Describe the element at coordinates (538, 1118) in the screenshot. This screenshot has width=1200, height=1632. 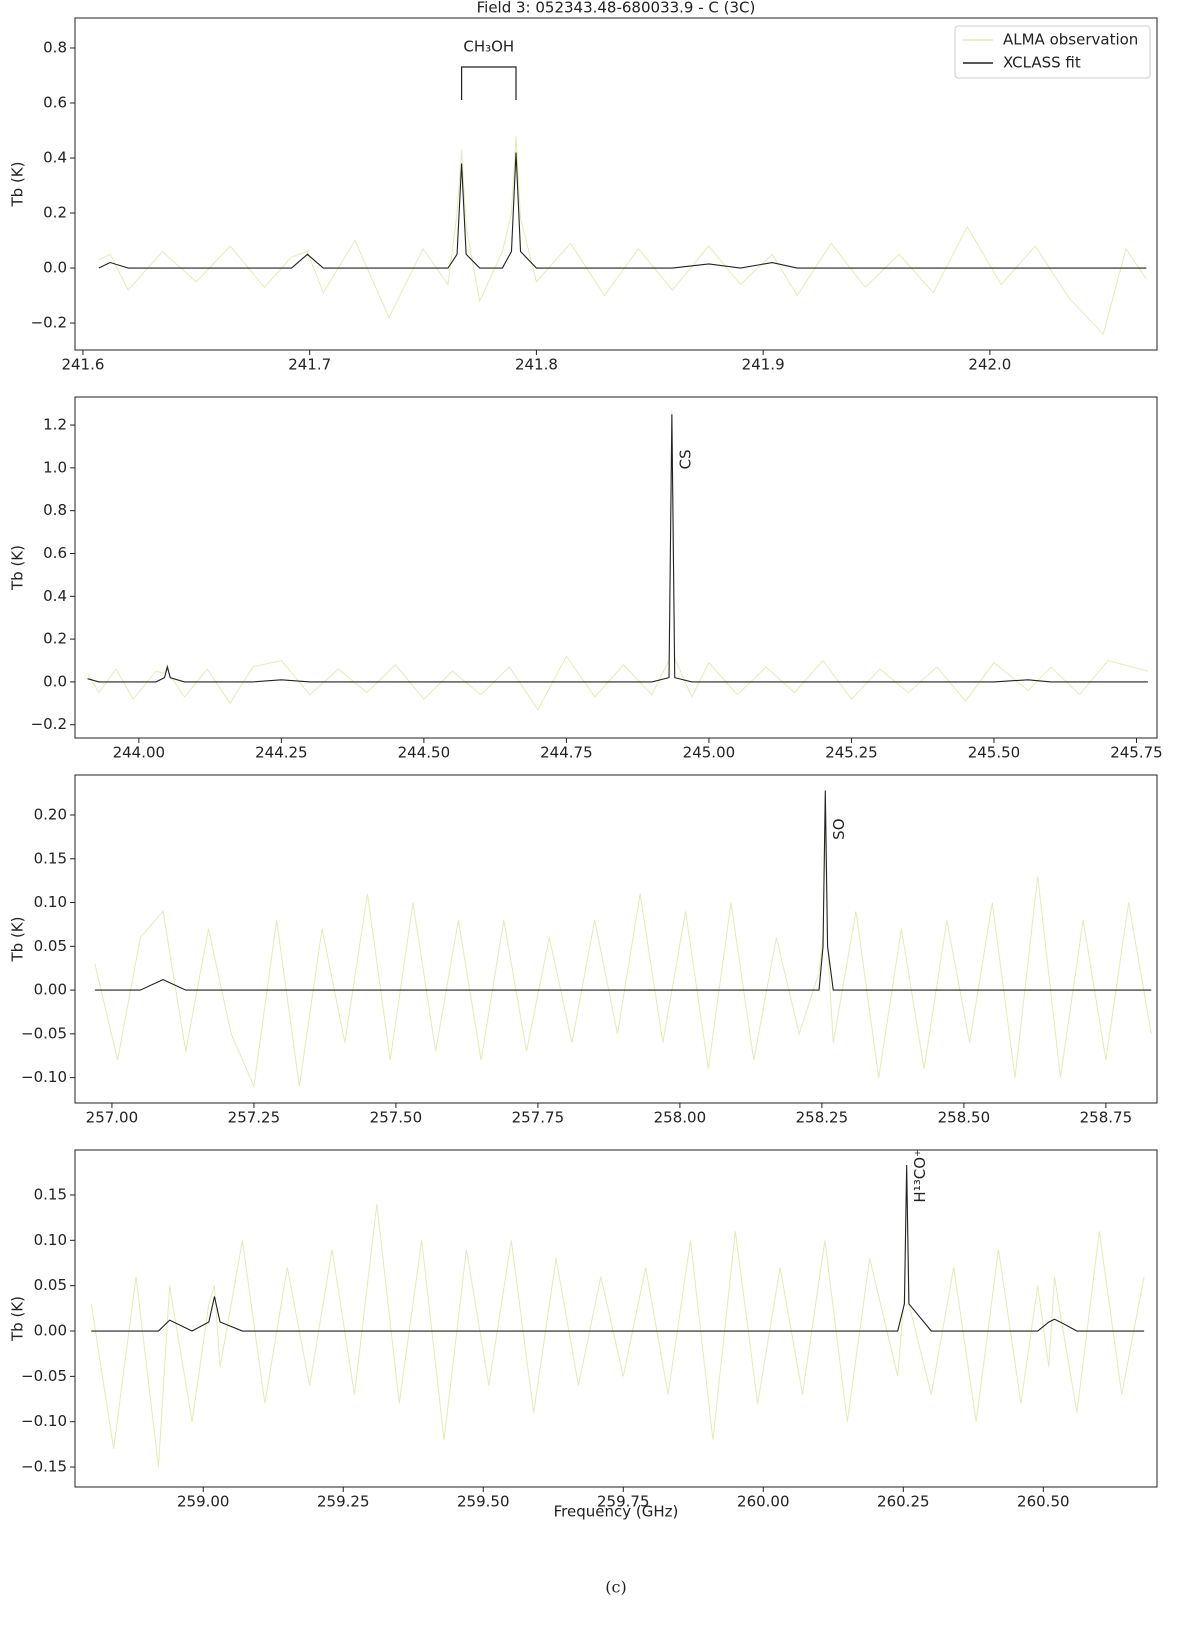
I see `x-tick-label: 257.75` at that location.